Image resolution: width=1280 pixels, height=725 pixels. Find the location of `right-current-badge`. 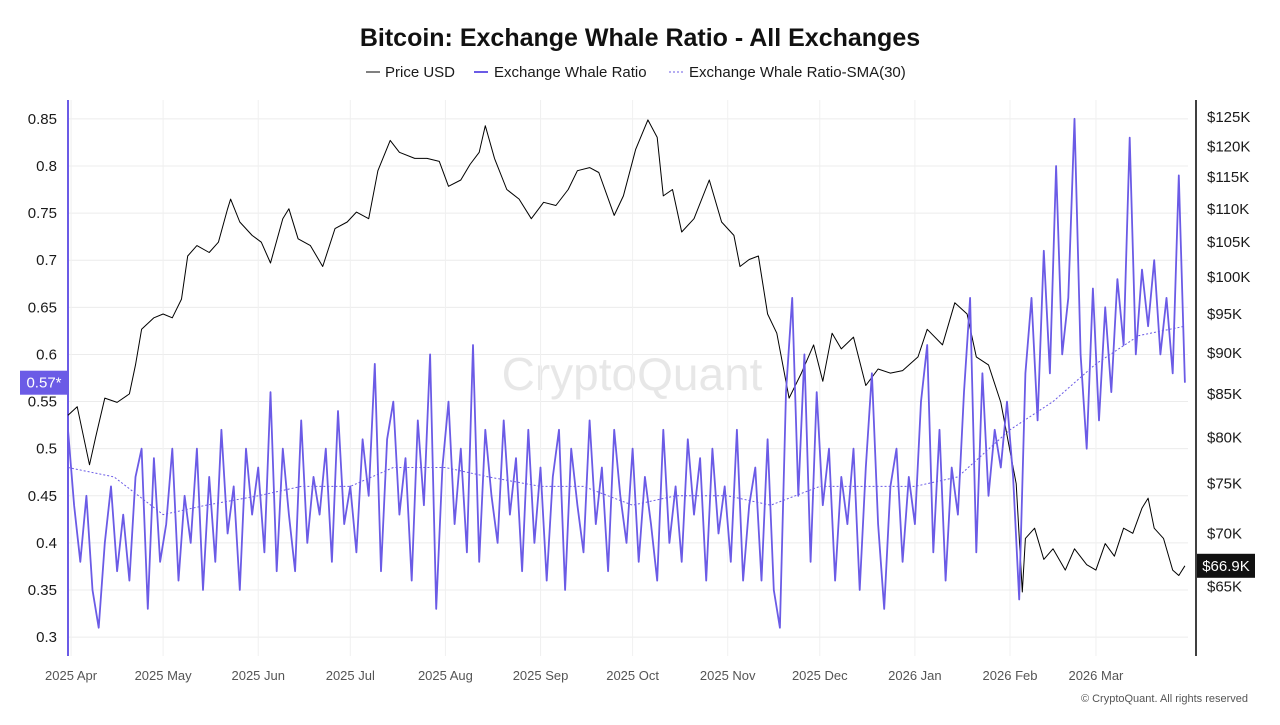

right-current-badge is located at coordinates (1226, 565).